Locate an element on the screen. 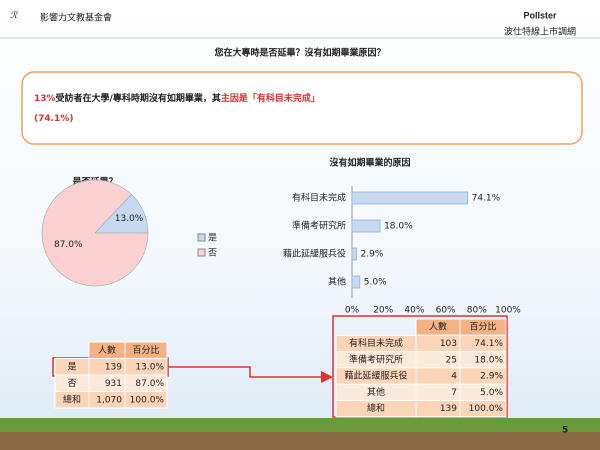 Image resolution: width=600 pixels, height=450 pixels. table-text: 18.0% is located at coordinates (488, 360).